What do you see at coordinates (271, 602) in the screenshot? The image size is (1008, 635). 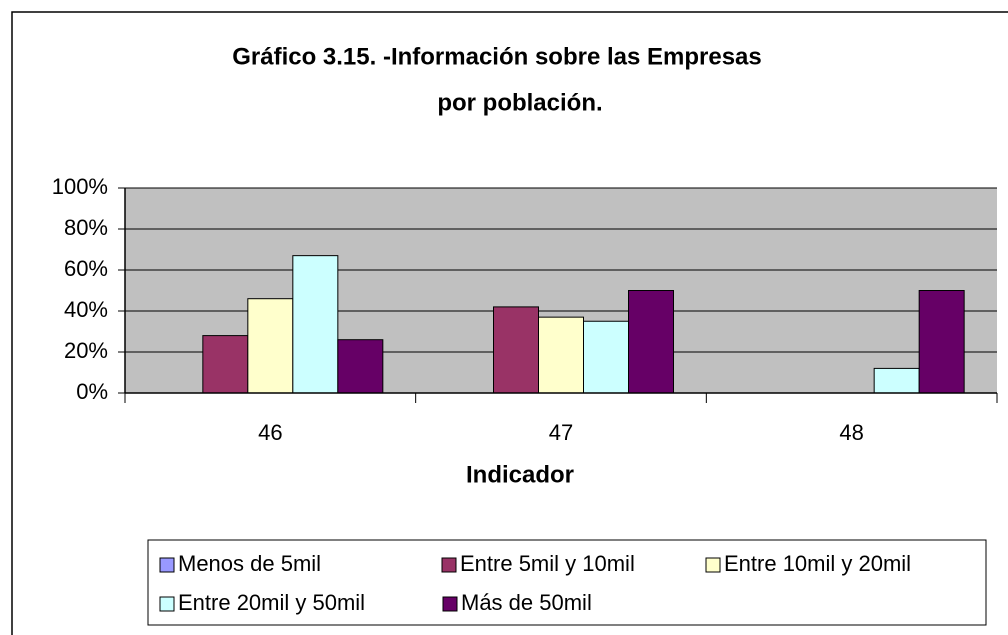 I see `legend-label: Entre 20mil y 50mil` at bounding box center [271, 602].